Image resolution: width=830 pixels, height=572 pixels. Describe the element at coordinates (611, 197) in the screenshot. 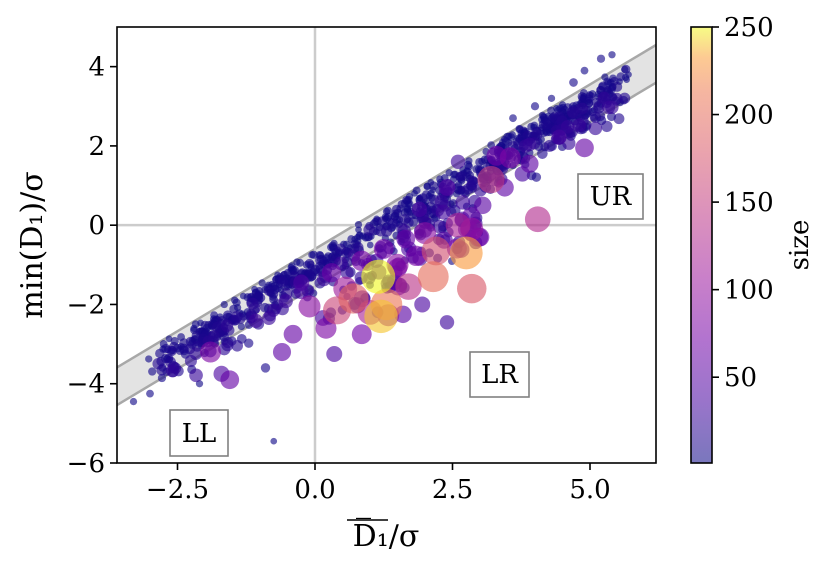

I see `svg-text: UR` at that location.